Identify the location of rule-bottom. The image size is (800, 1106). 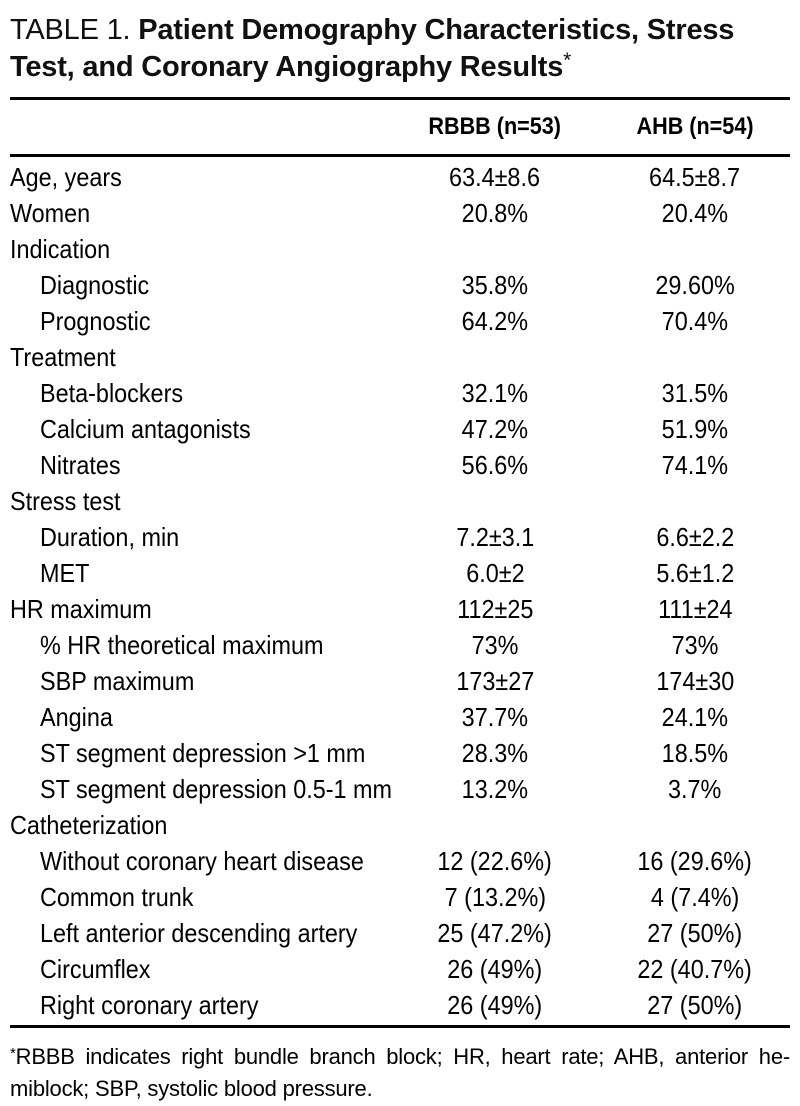
(400, 1026).